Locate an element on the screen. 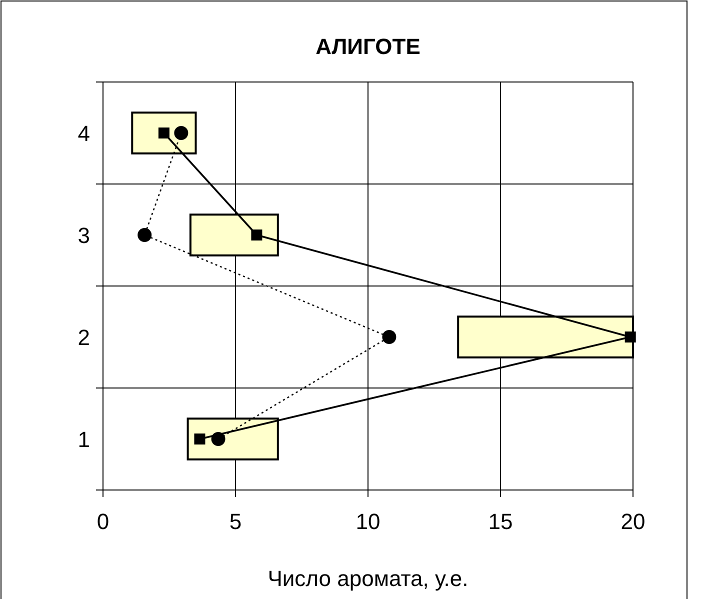 This screenshot has height=599, width=716. x-tick-label: 5 is located at coordinates (235, 521).